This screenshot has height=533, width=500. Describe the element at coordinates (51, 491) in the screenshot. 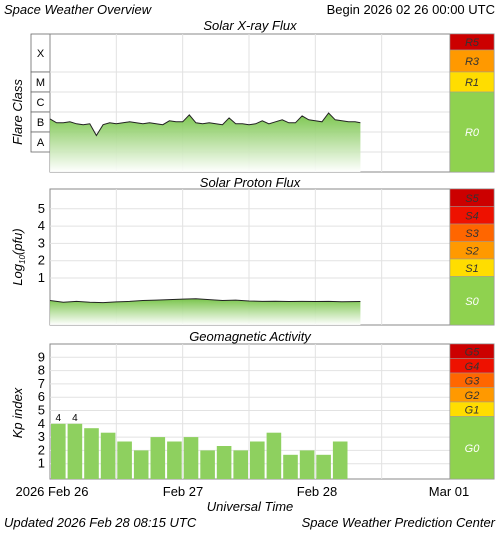

I see `x-tick-feb26: 2026 Feb 26` at that location.